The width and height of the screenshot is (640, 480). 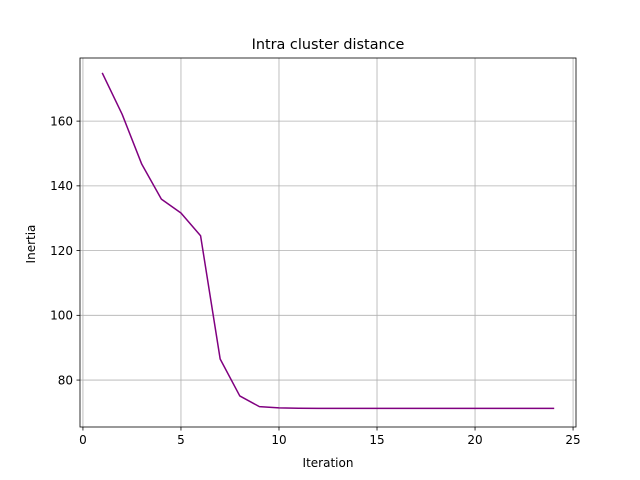 What do you see at coordinates (328, 463) in the screenshot?
I see `x-axis-label: Iteration` at bounding box center [328, 463].